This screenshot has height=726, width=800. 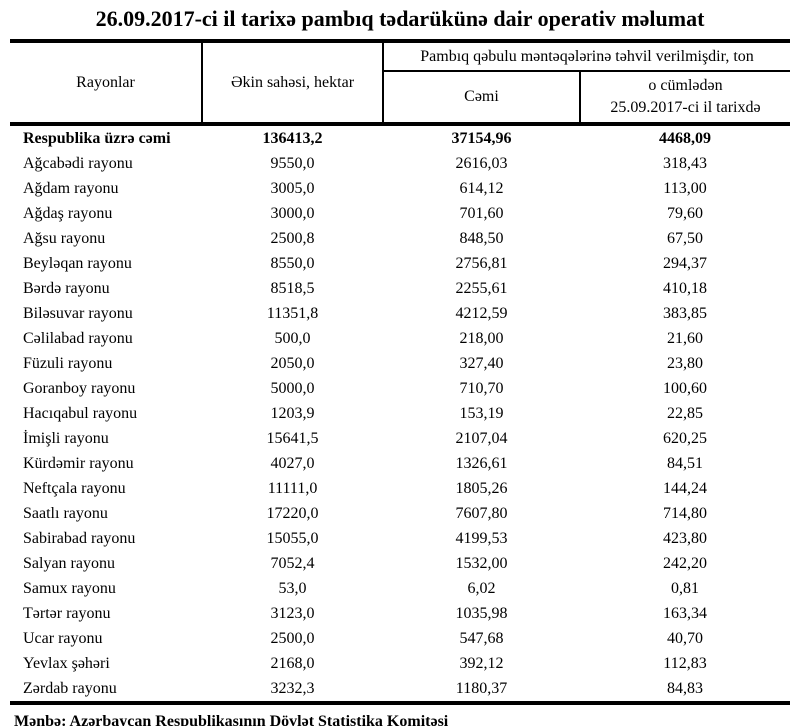 What do you see at coordinates (685, 663) in the screenshot?
I see `including-cell: 112,83` at bounding box center [685, 663].